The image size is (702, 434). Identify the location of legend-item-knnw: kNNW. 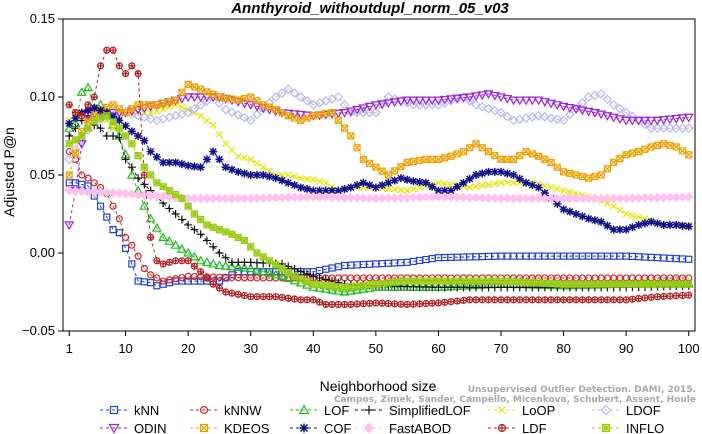
(226, 410).